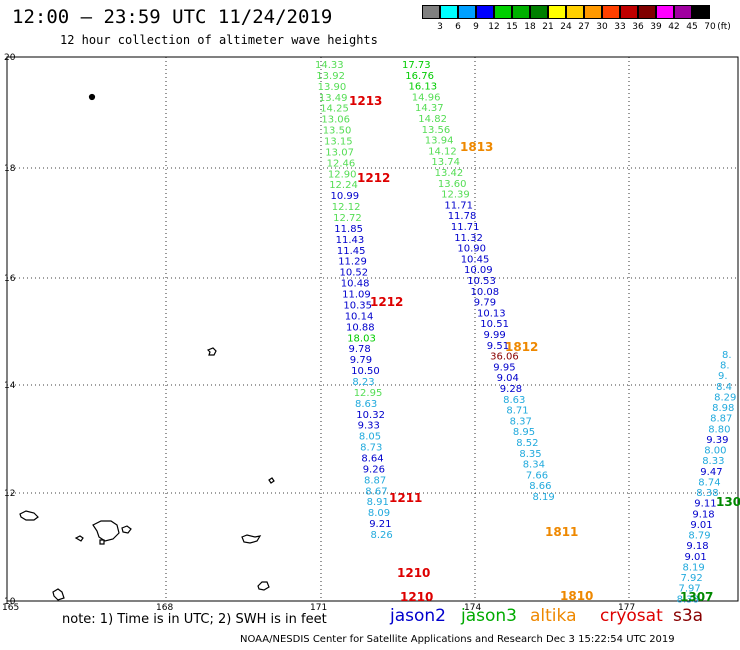 The height and width of the screenshot is (650, 740). Describe the element at coordinates (692, 27) in the screenshot. I see `legend-label: 45` at that location.